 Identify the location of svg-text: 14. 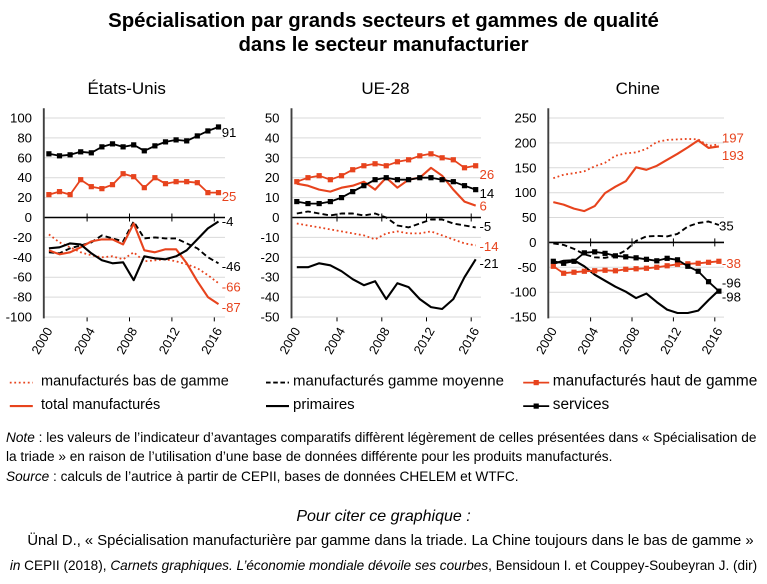
(487, 193).